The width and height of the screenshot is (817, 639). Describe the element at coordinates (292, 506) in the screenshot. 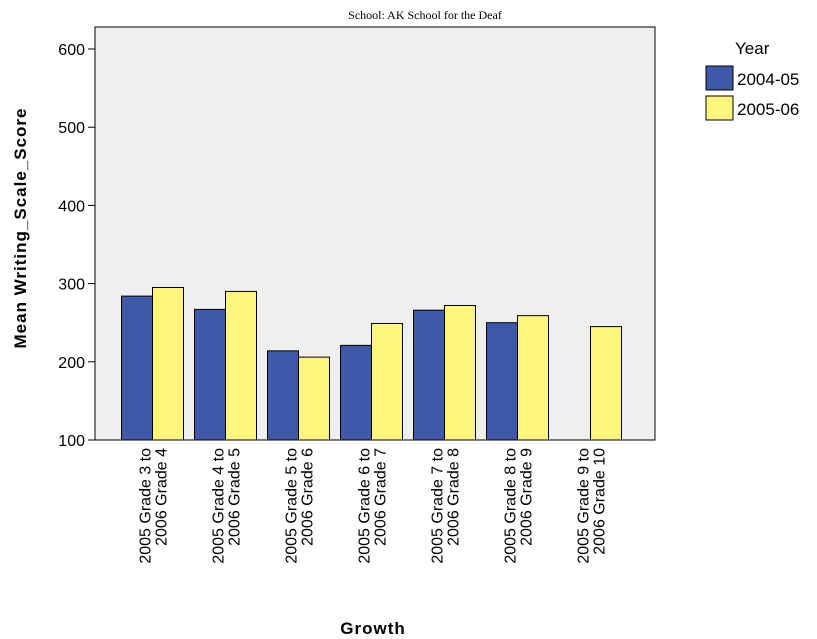

I see `x-tick-label-line: 2005 Grade 5 to` at that location.